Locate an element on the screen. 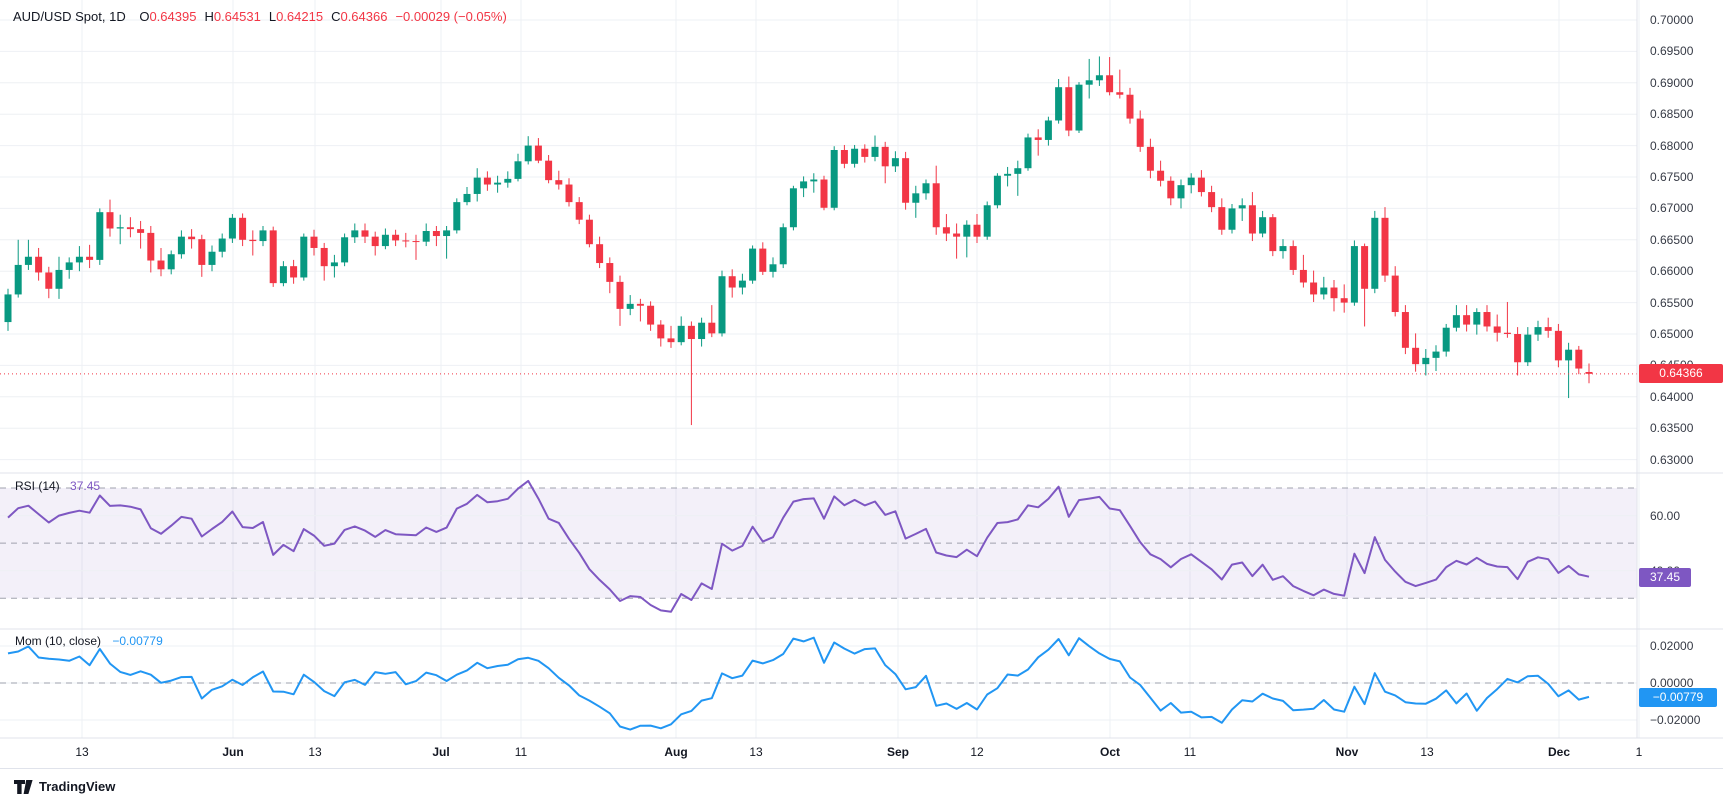  time-axis-month-label: Aug is located at coordinates (676, 752).